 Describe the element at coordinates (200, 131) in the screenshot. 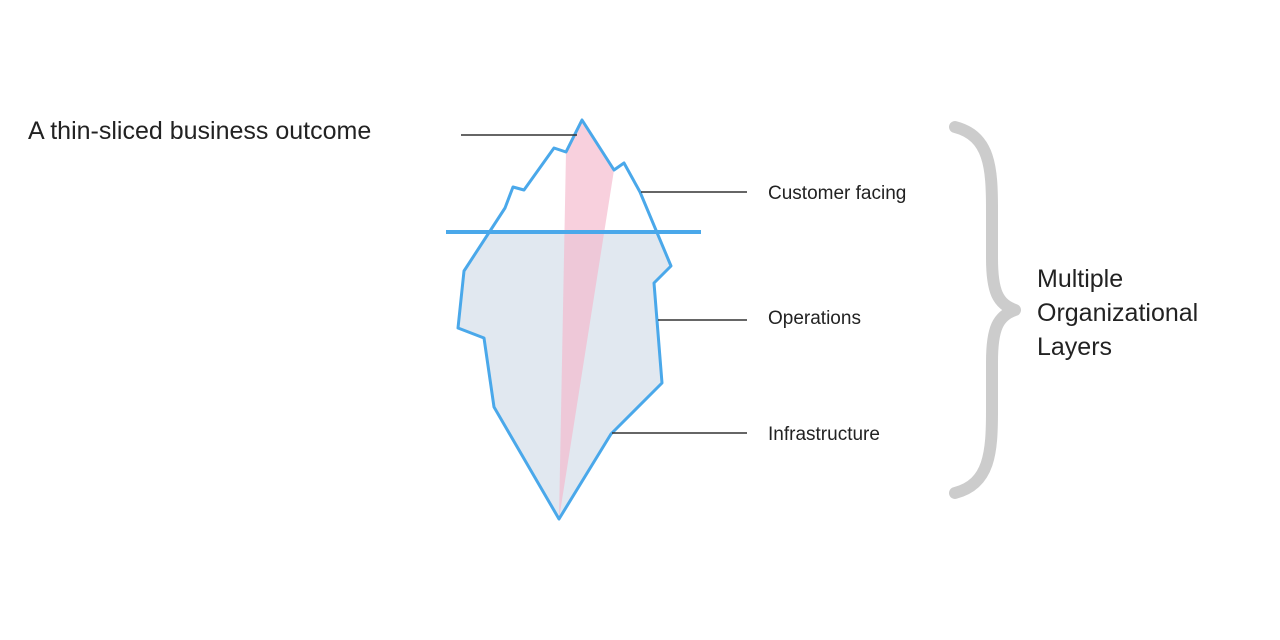

I see `thin-slice-outcome-label: A thin-sliced business outcome` at that location.